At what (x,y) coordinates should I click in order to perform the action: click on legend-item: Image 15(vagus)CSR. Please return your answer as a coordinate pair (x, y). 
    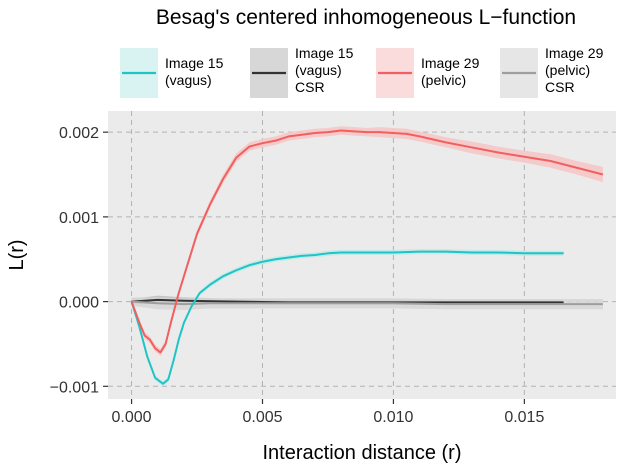
    Looking at the image, I should click on (302, 71).